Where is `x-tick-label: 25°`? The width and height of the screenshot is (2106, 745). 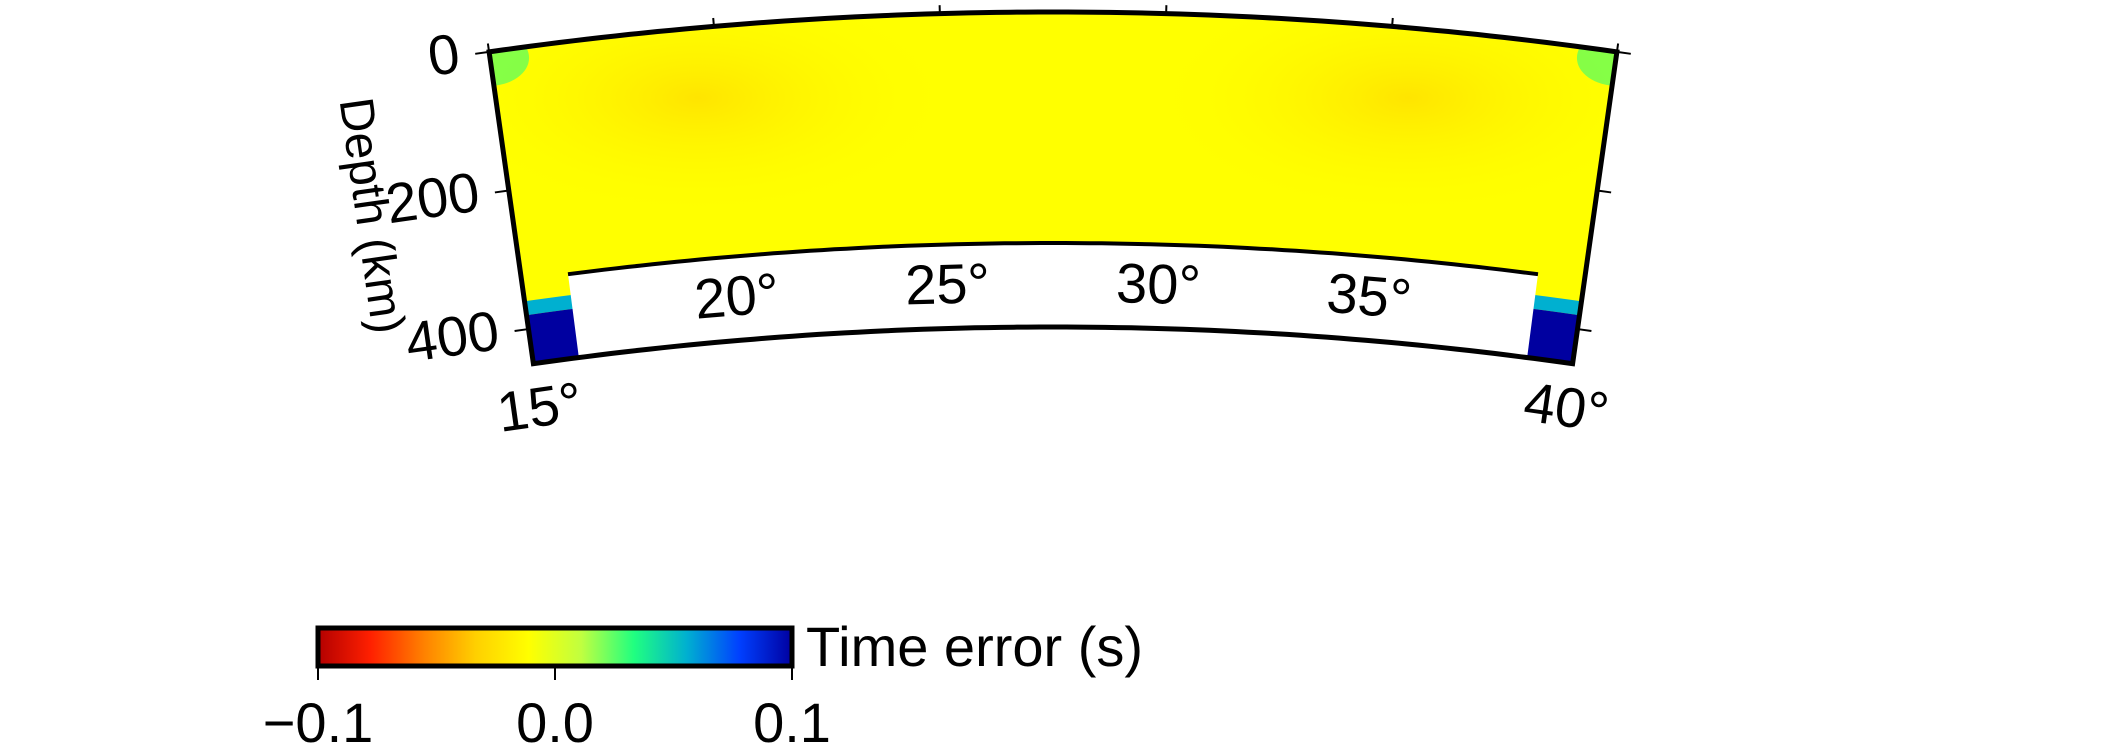 x-tick-label: 25° is located at coordinates (947, 283).